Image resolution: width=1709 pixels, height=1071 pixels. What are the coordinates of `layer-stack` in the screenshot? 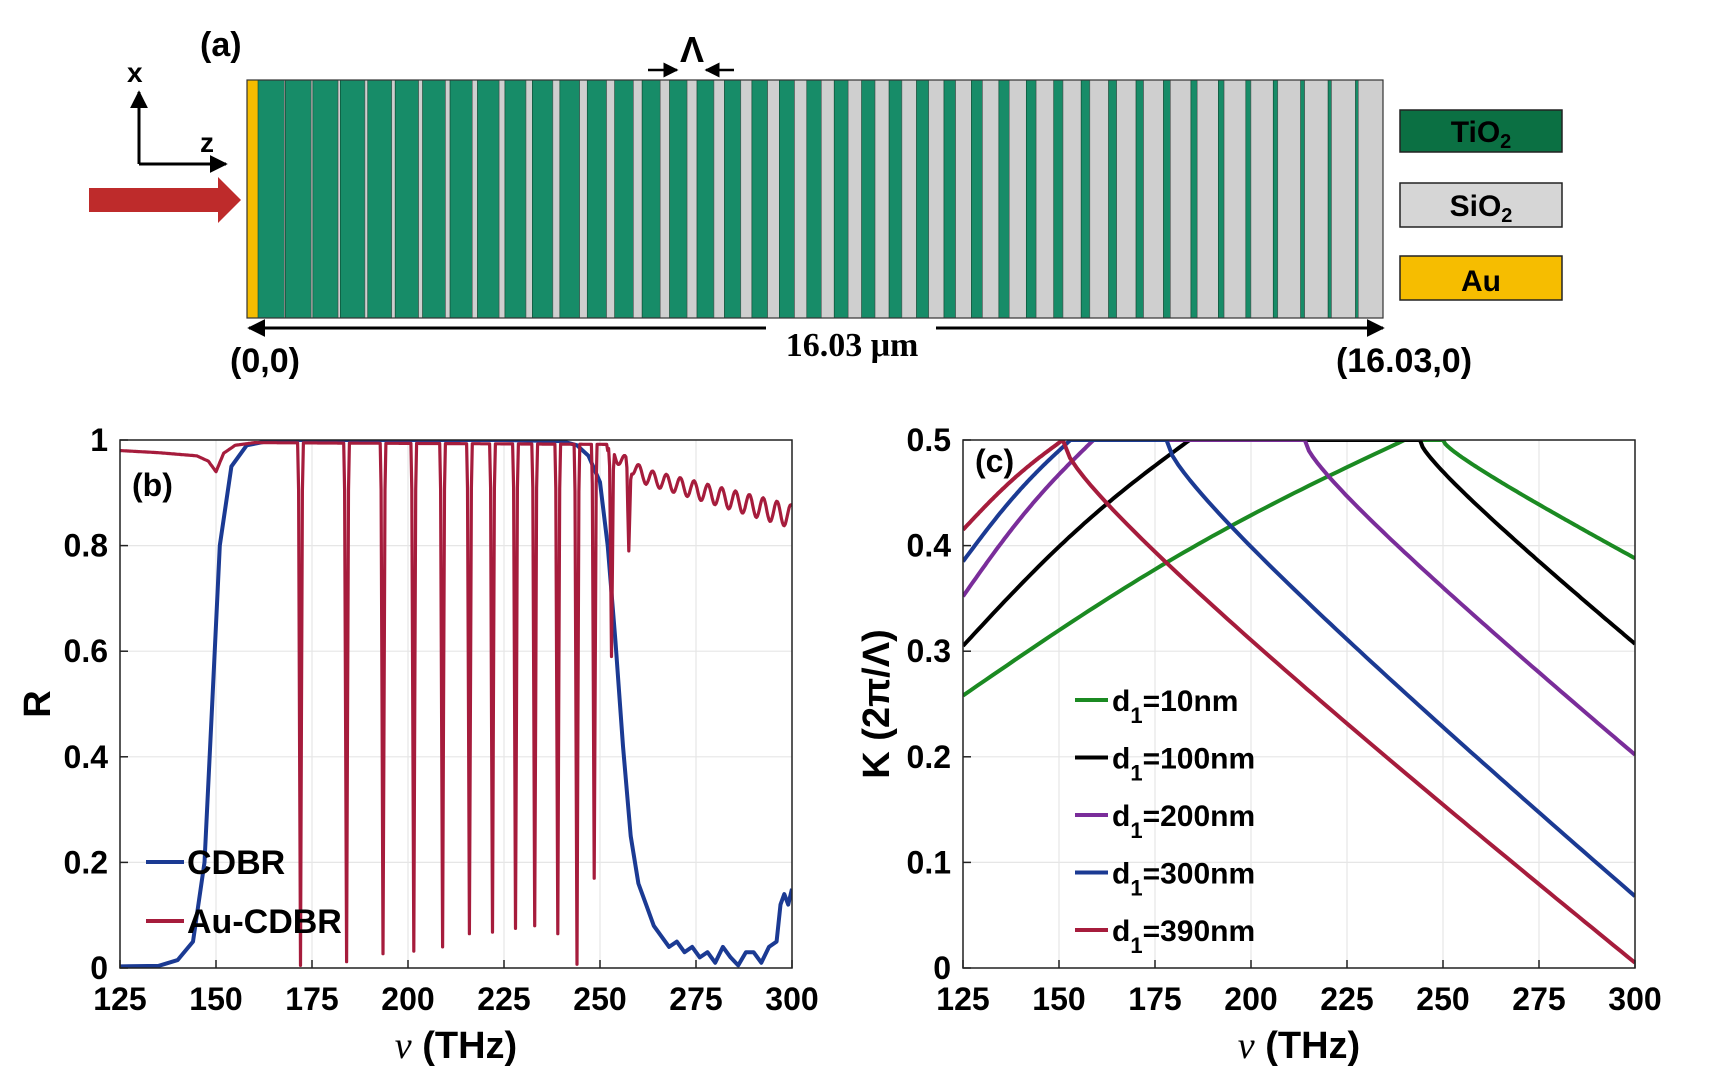 It's located at (815, 199).